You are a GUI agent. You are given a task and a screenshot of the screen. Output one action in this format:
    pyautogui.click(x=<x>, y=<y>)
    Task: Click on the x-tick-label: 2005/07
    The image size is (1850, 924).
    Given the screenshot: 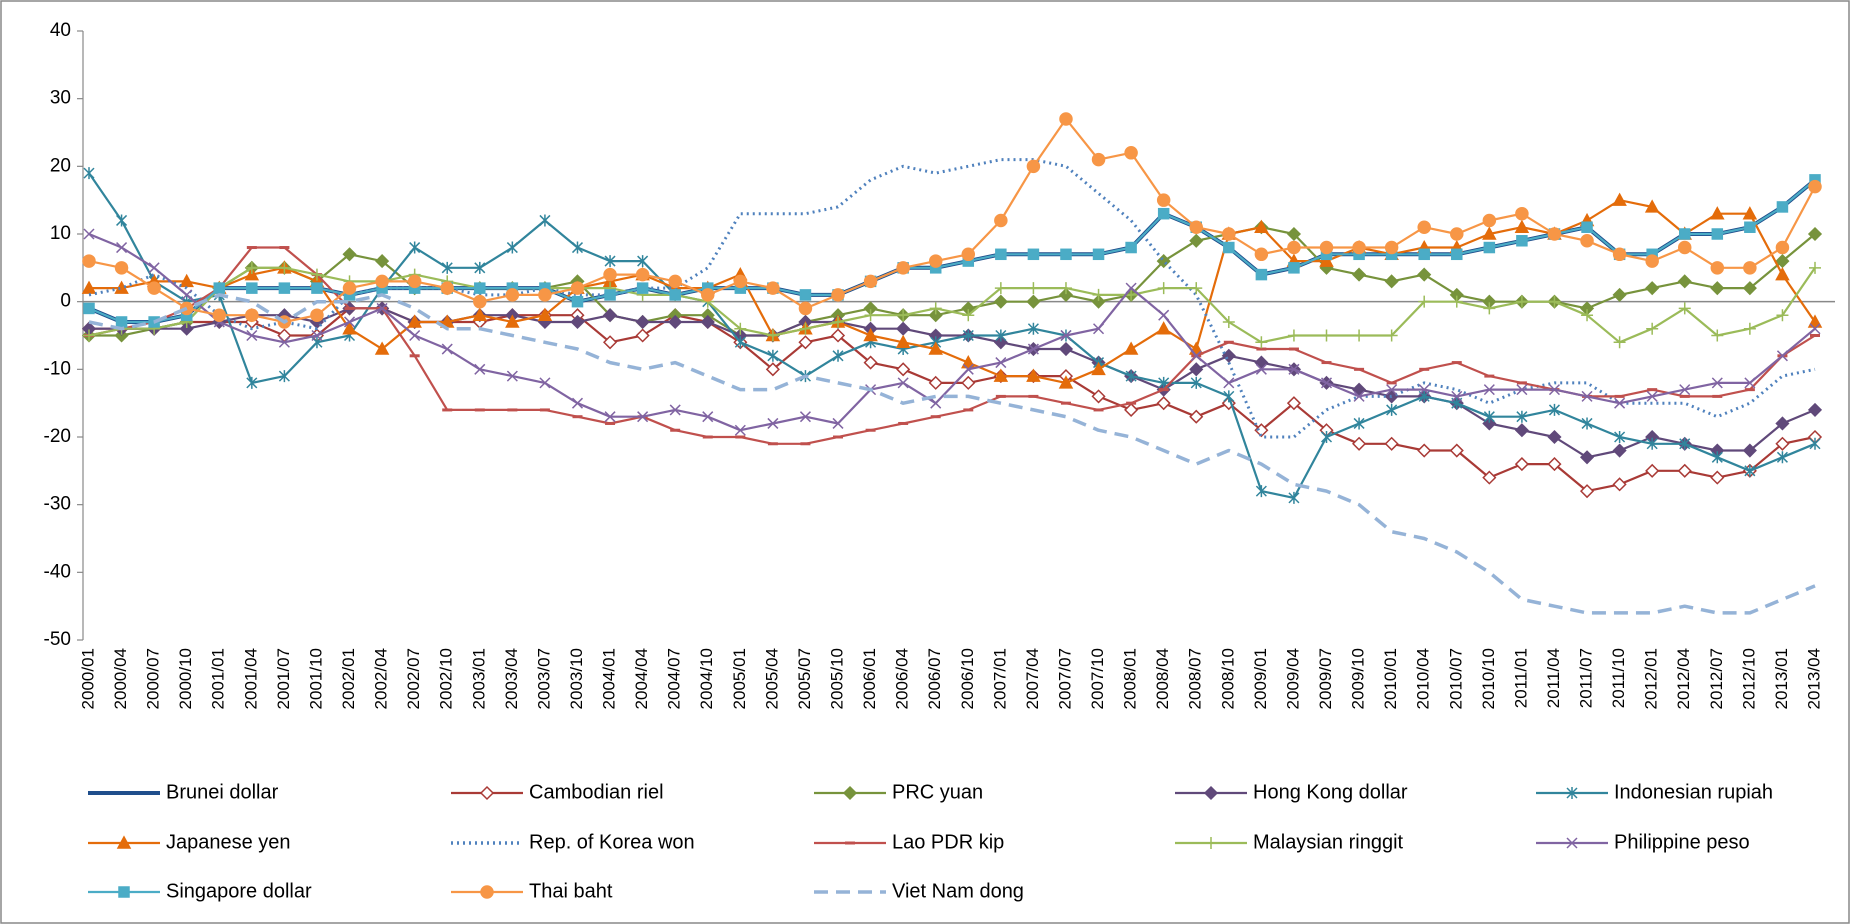 What is the action you would take?
    pyautogui.click(x=804, y=678)
    